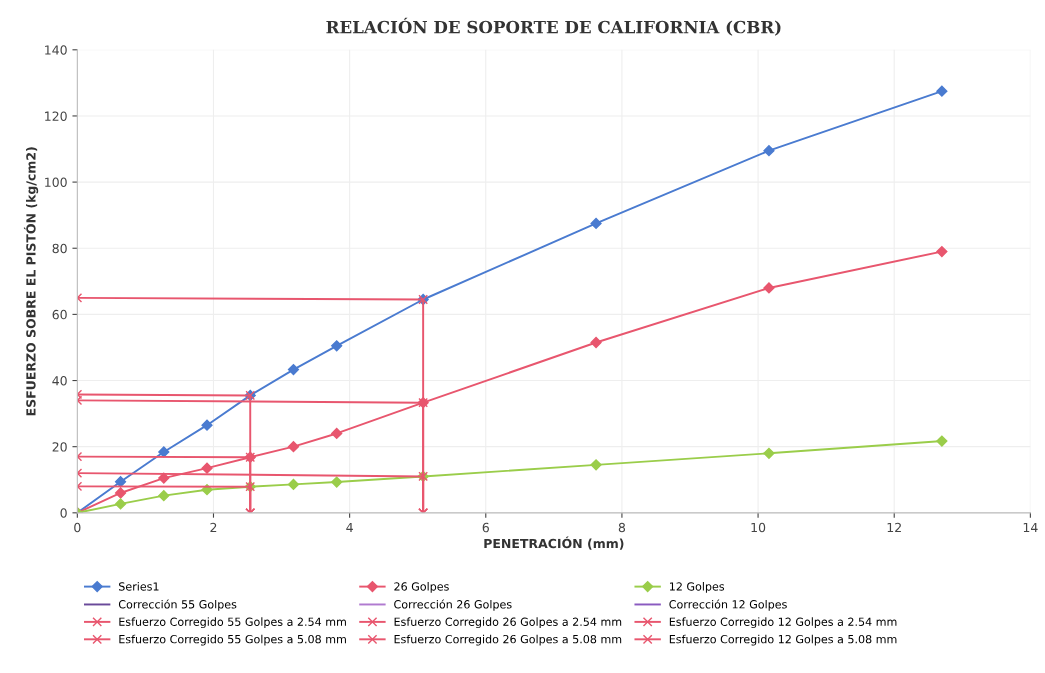 Image resolution: width=1045 pixels, height=673 pixels. Describe the element at coordinates (77, 527) in the screenshot. I see `x-tick-label: 0` at that location.